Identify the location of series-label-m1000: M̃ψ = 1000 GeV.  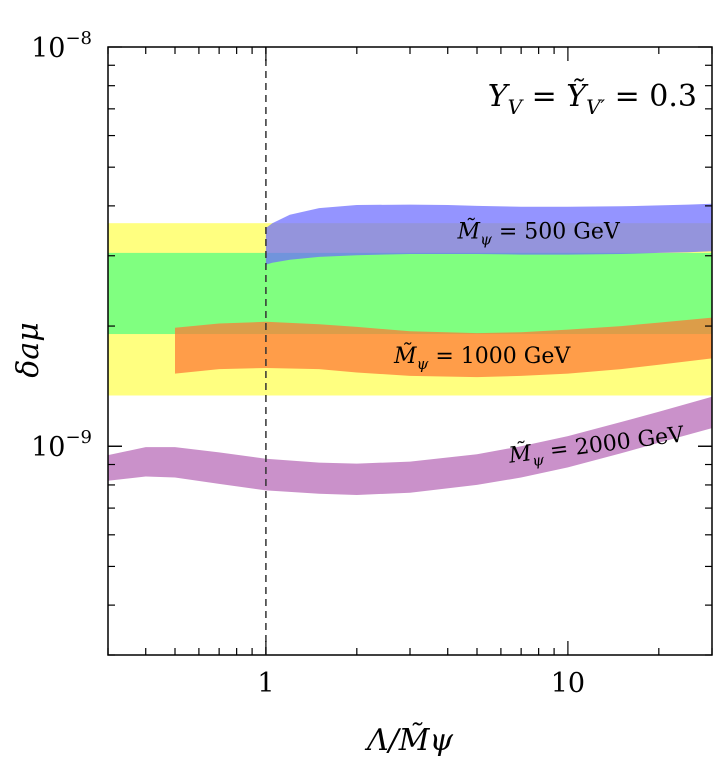
(482, 358).